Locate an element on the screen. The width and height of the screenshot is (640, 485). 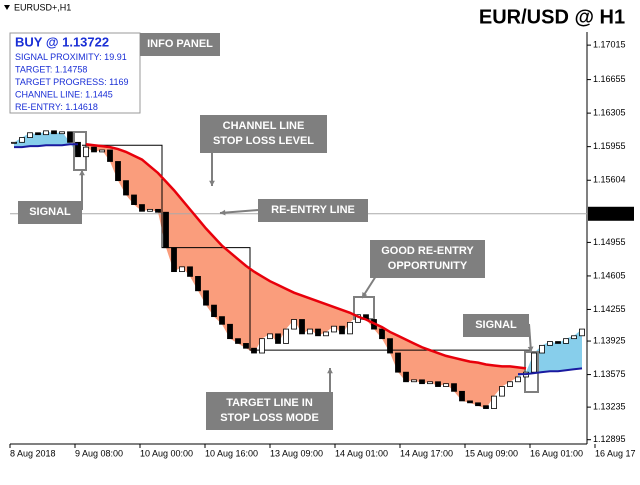
y-tick-label: 1.13235 is located at coordinates (609, 407).